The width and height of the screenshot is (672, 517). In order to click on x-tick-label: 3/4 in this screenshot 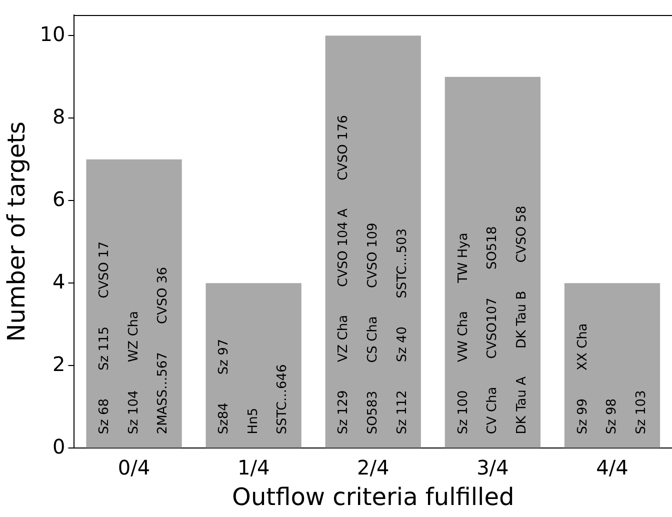, I will do `click(492, 467)`.